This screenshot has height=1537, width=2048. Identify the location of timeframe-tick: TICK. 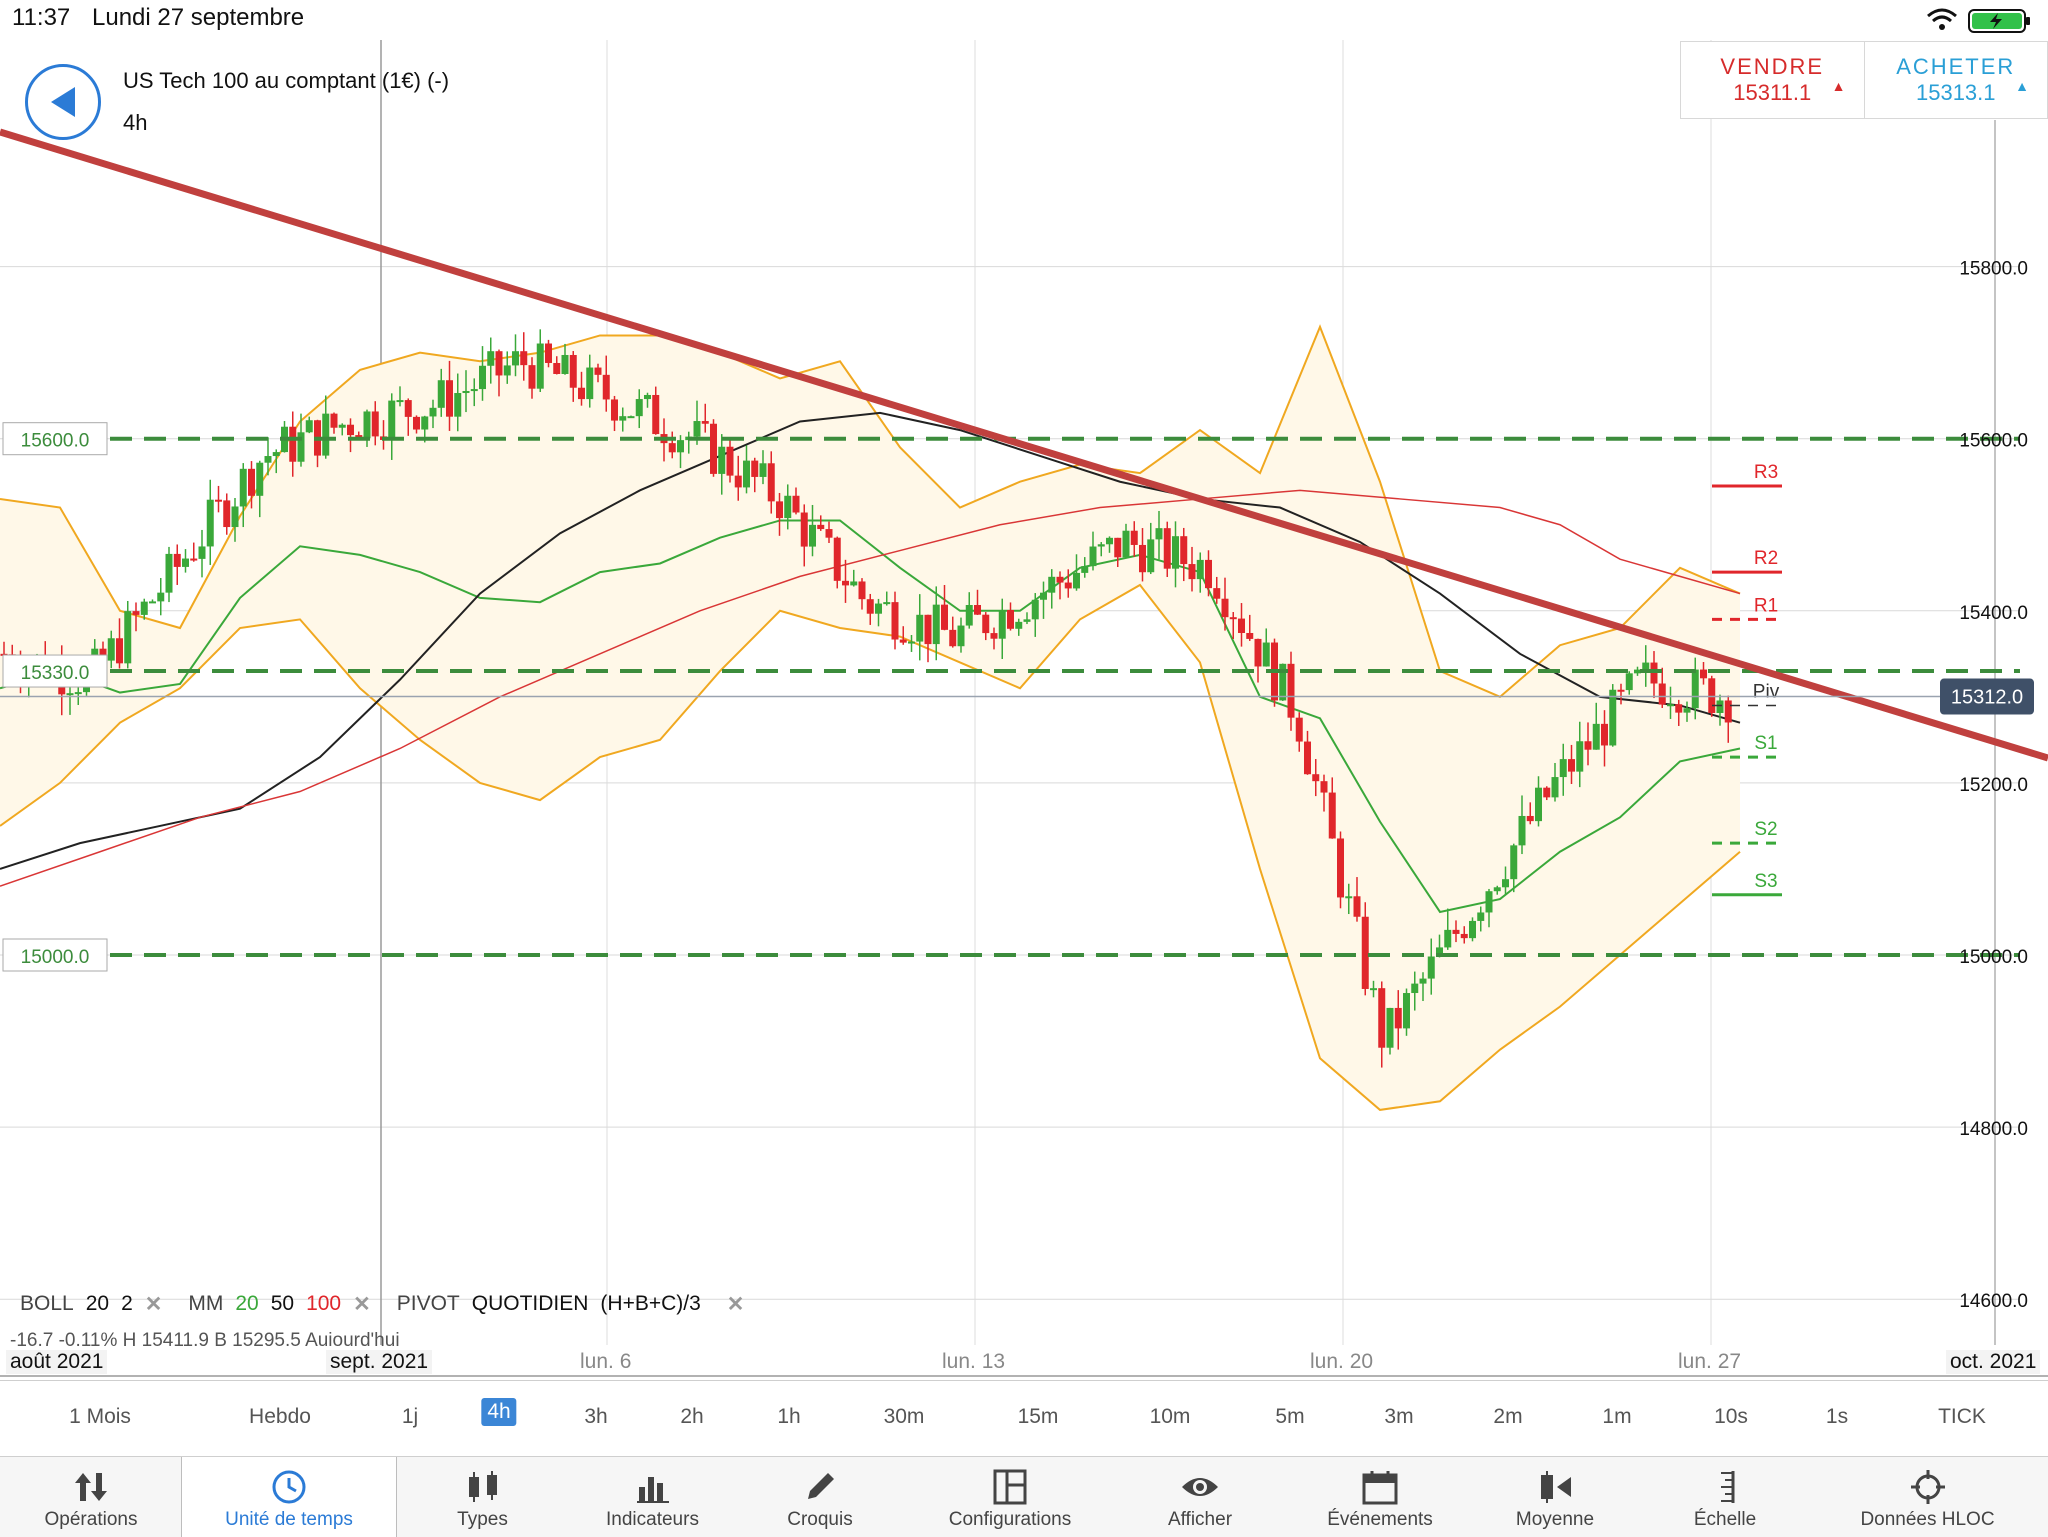
(1962, 1416).